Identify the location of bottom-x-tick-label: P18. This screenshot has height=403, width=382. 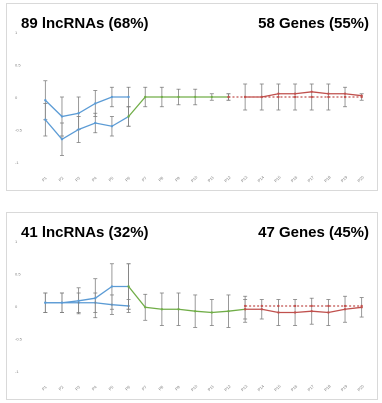
(327, 387).